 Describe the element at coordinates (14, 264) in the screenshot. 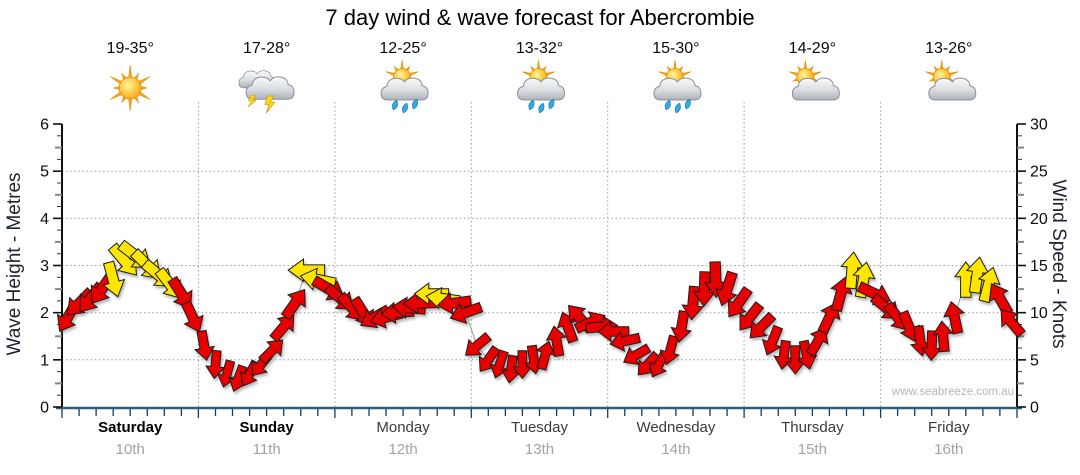

I see `wave-height-axis-label: Wave Height - Metres` at that location.